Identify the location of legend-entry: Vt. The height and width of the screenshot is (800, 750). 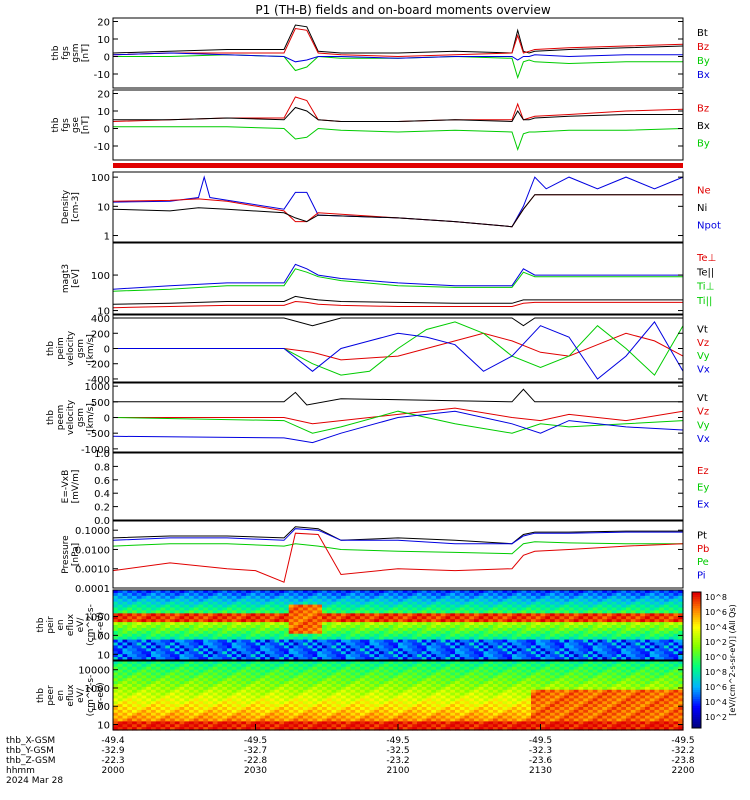
(702, 398).